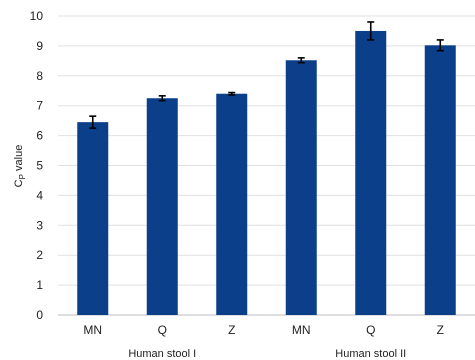  I want to click on group-label: Human stool I, so click(162, 354).